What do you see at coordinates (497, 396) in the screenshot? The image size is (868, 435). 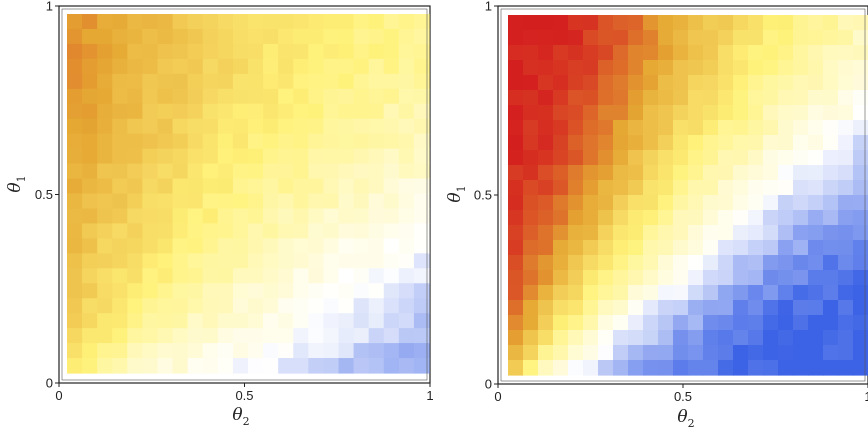 I see `x-tick-label: 0` at bounding box center [497, 396].